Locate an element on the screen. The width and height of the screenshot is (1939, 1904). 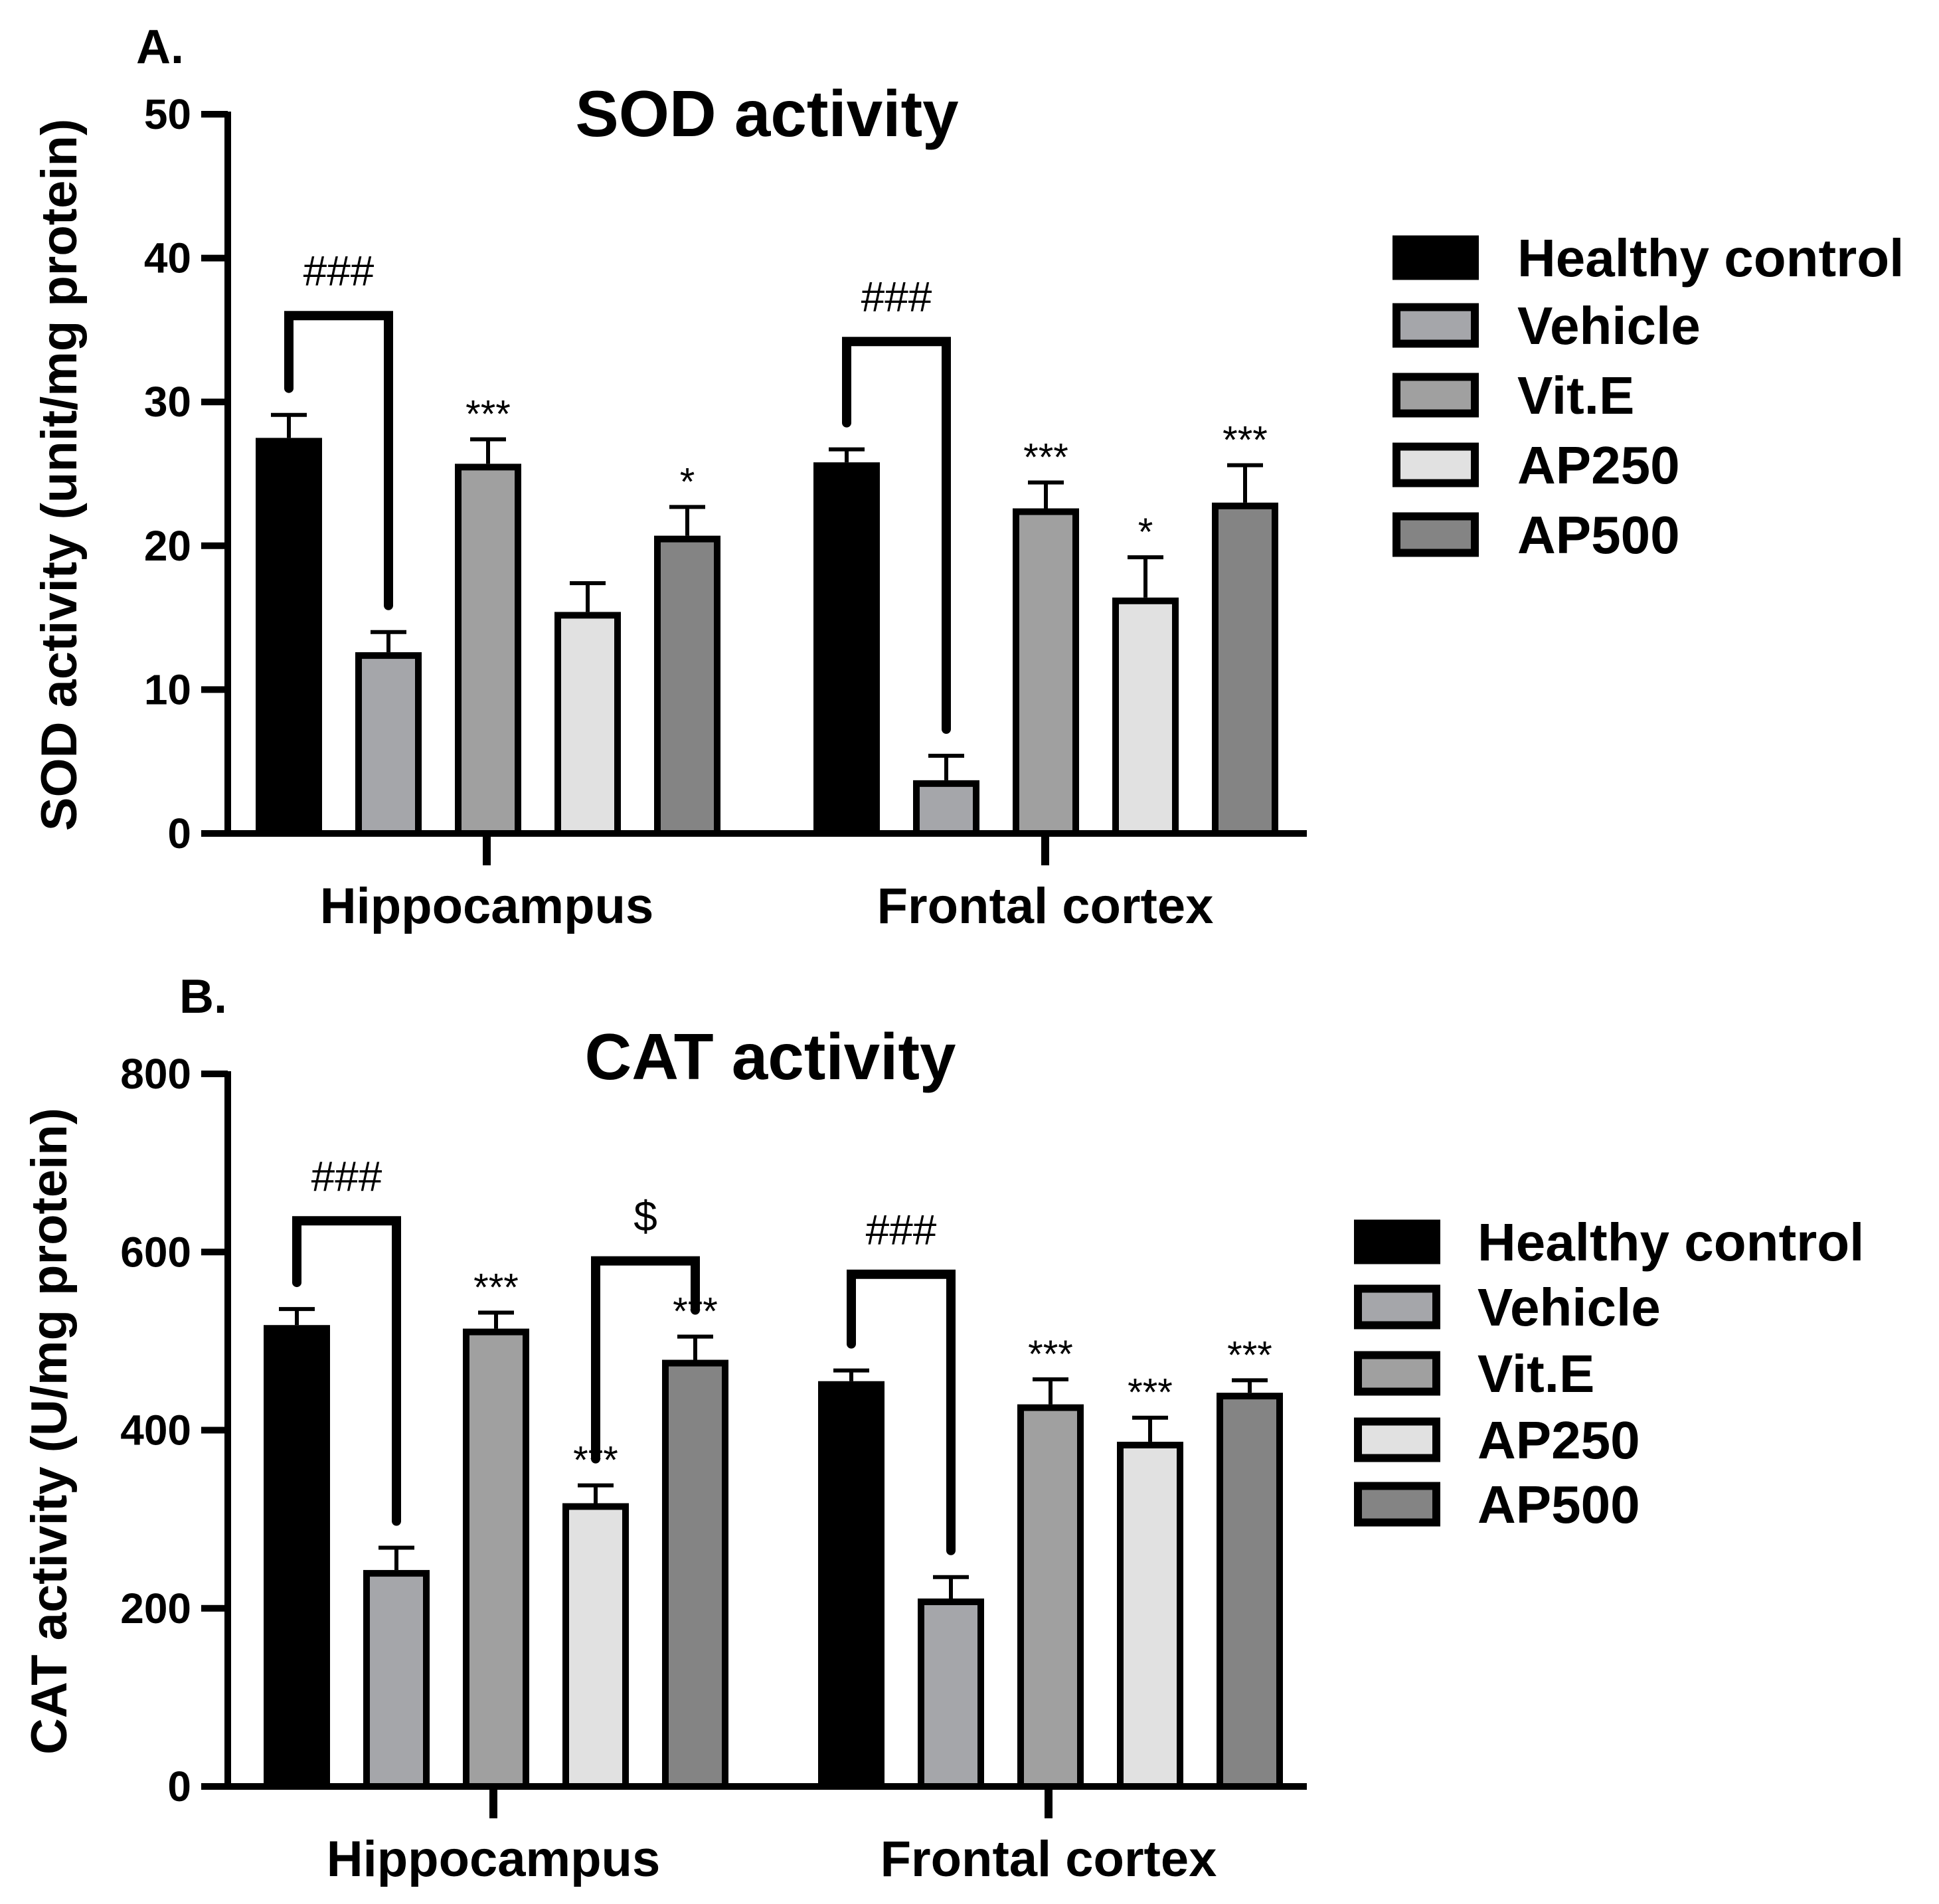
panel-label: B. is located at coordinates (203, 997).